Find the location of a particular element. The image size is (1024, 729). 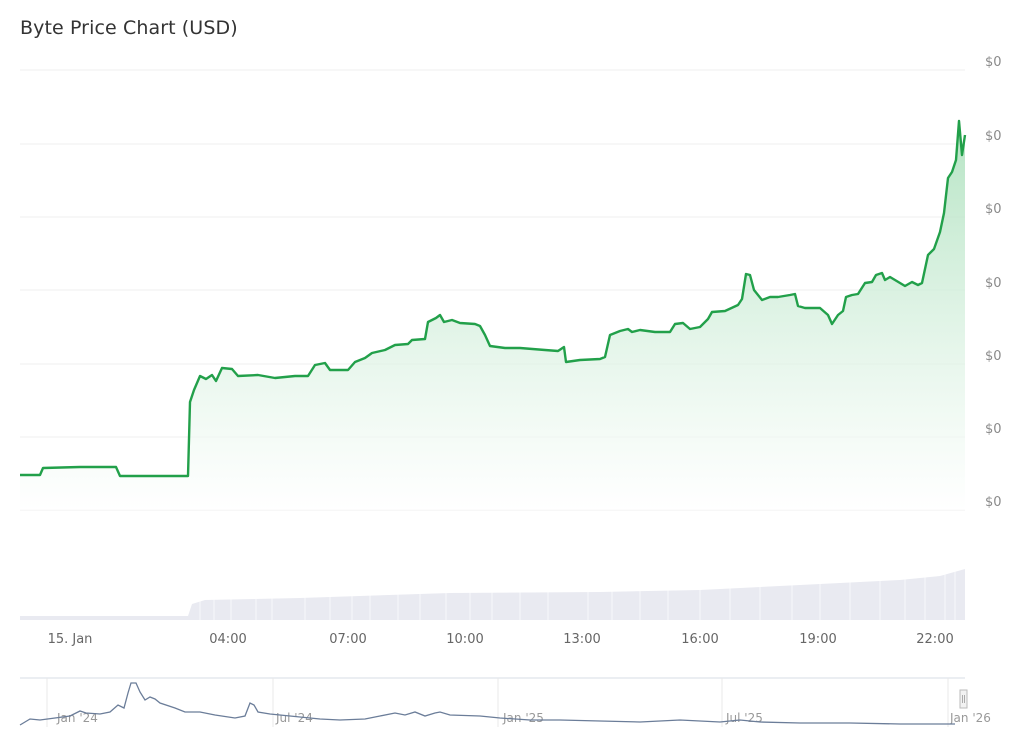

navigator-label: Jul '24 is located at coordinates (294, 718).